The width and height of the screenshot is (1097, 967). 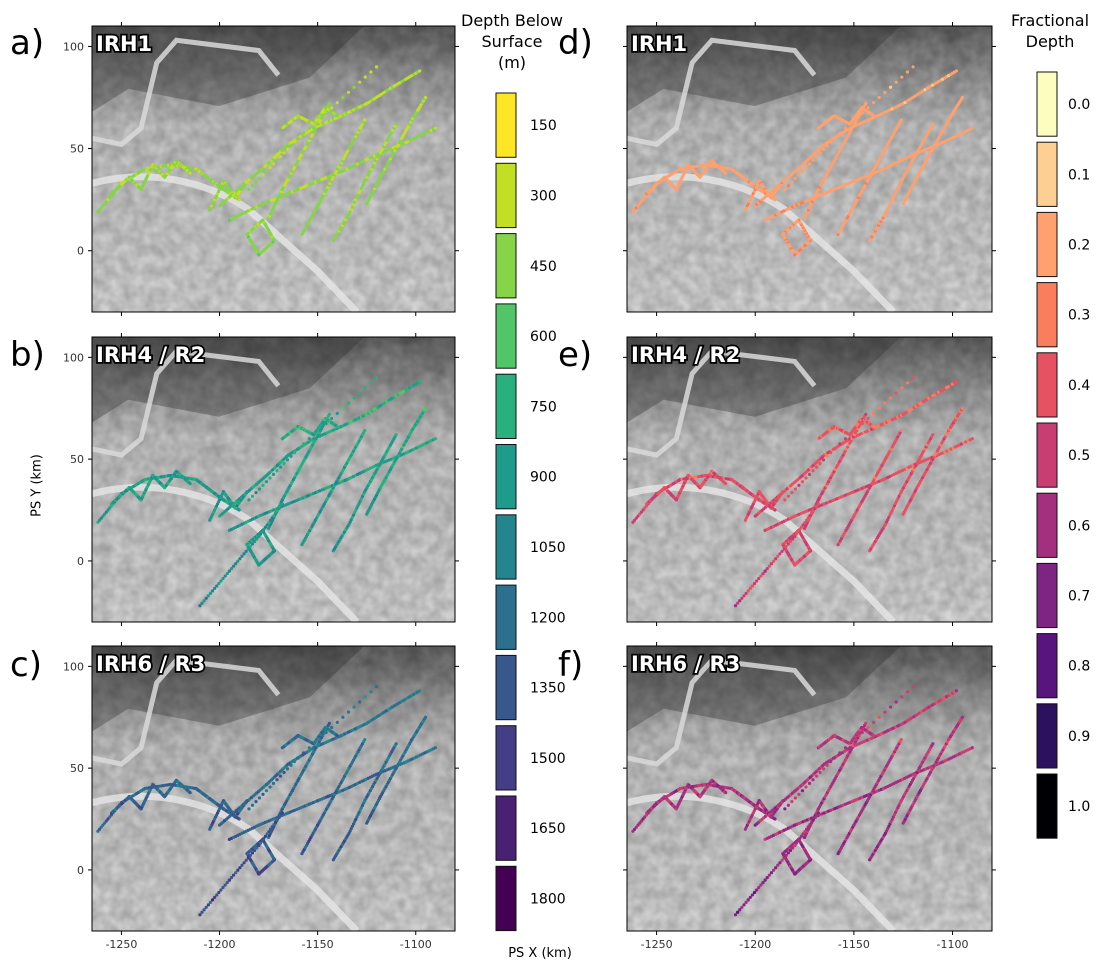 I want to click on ridge-band, so click(x=186, y=712).